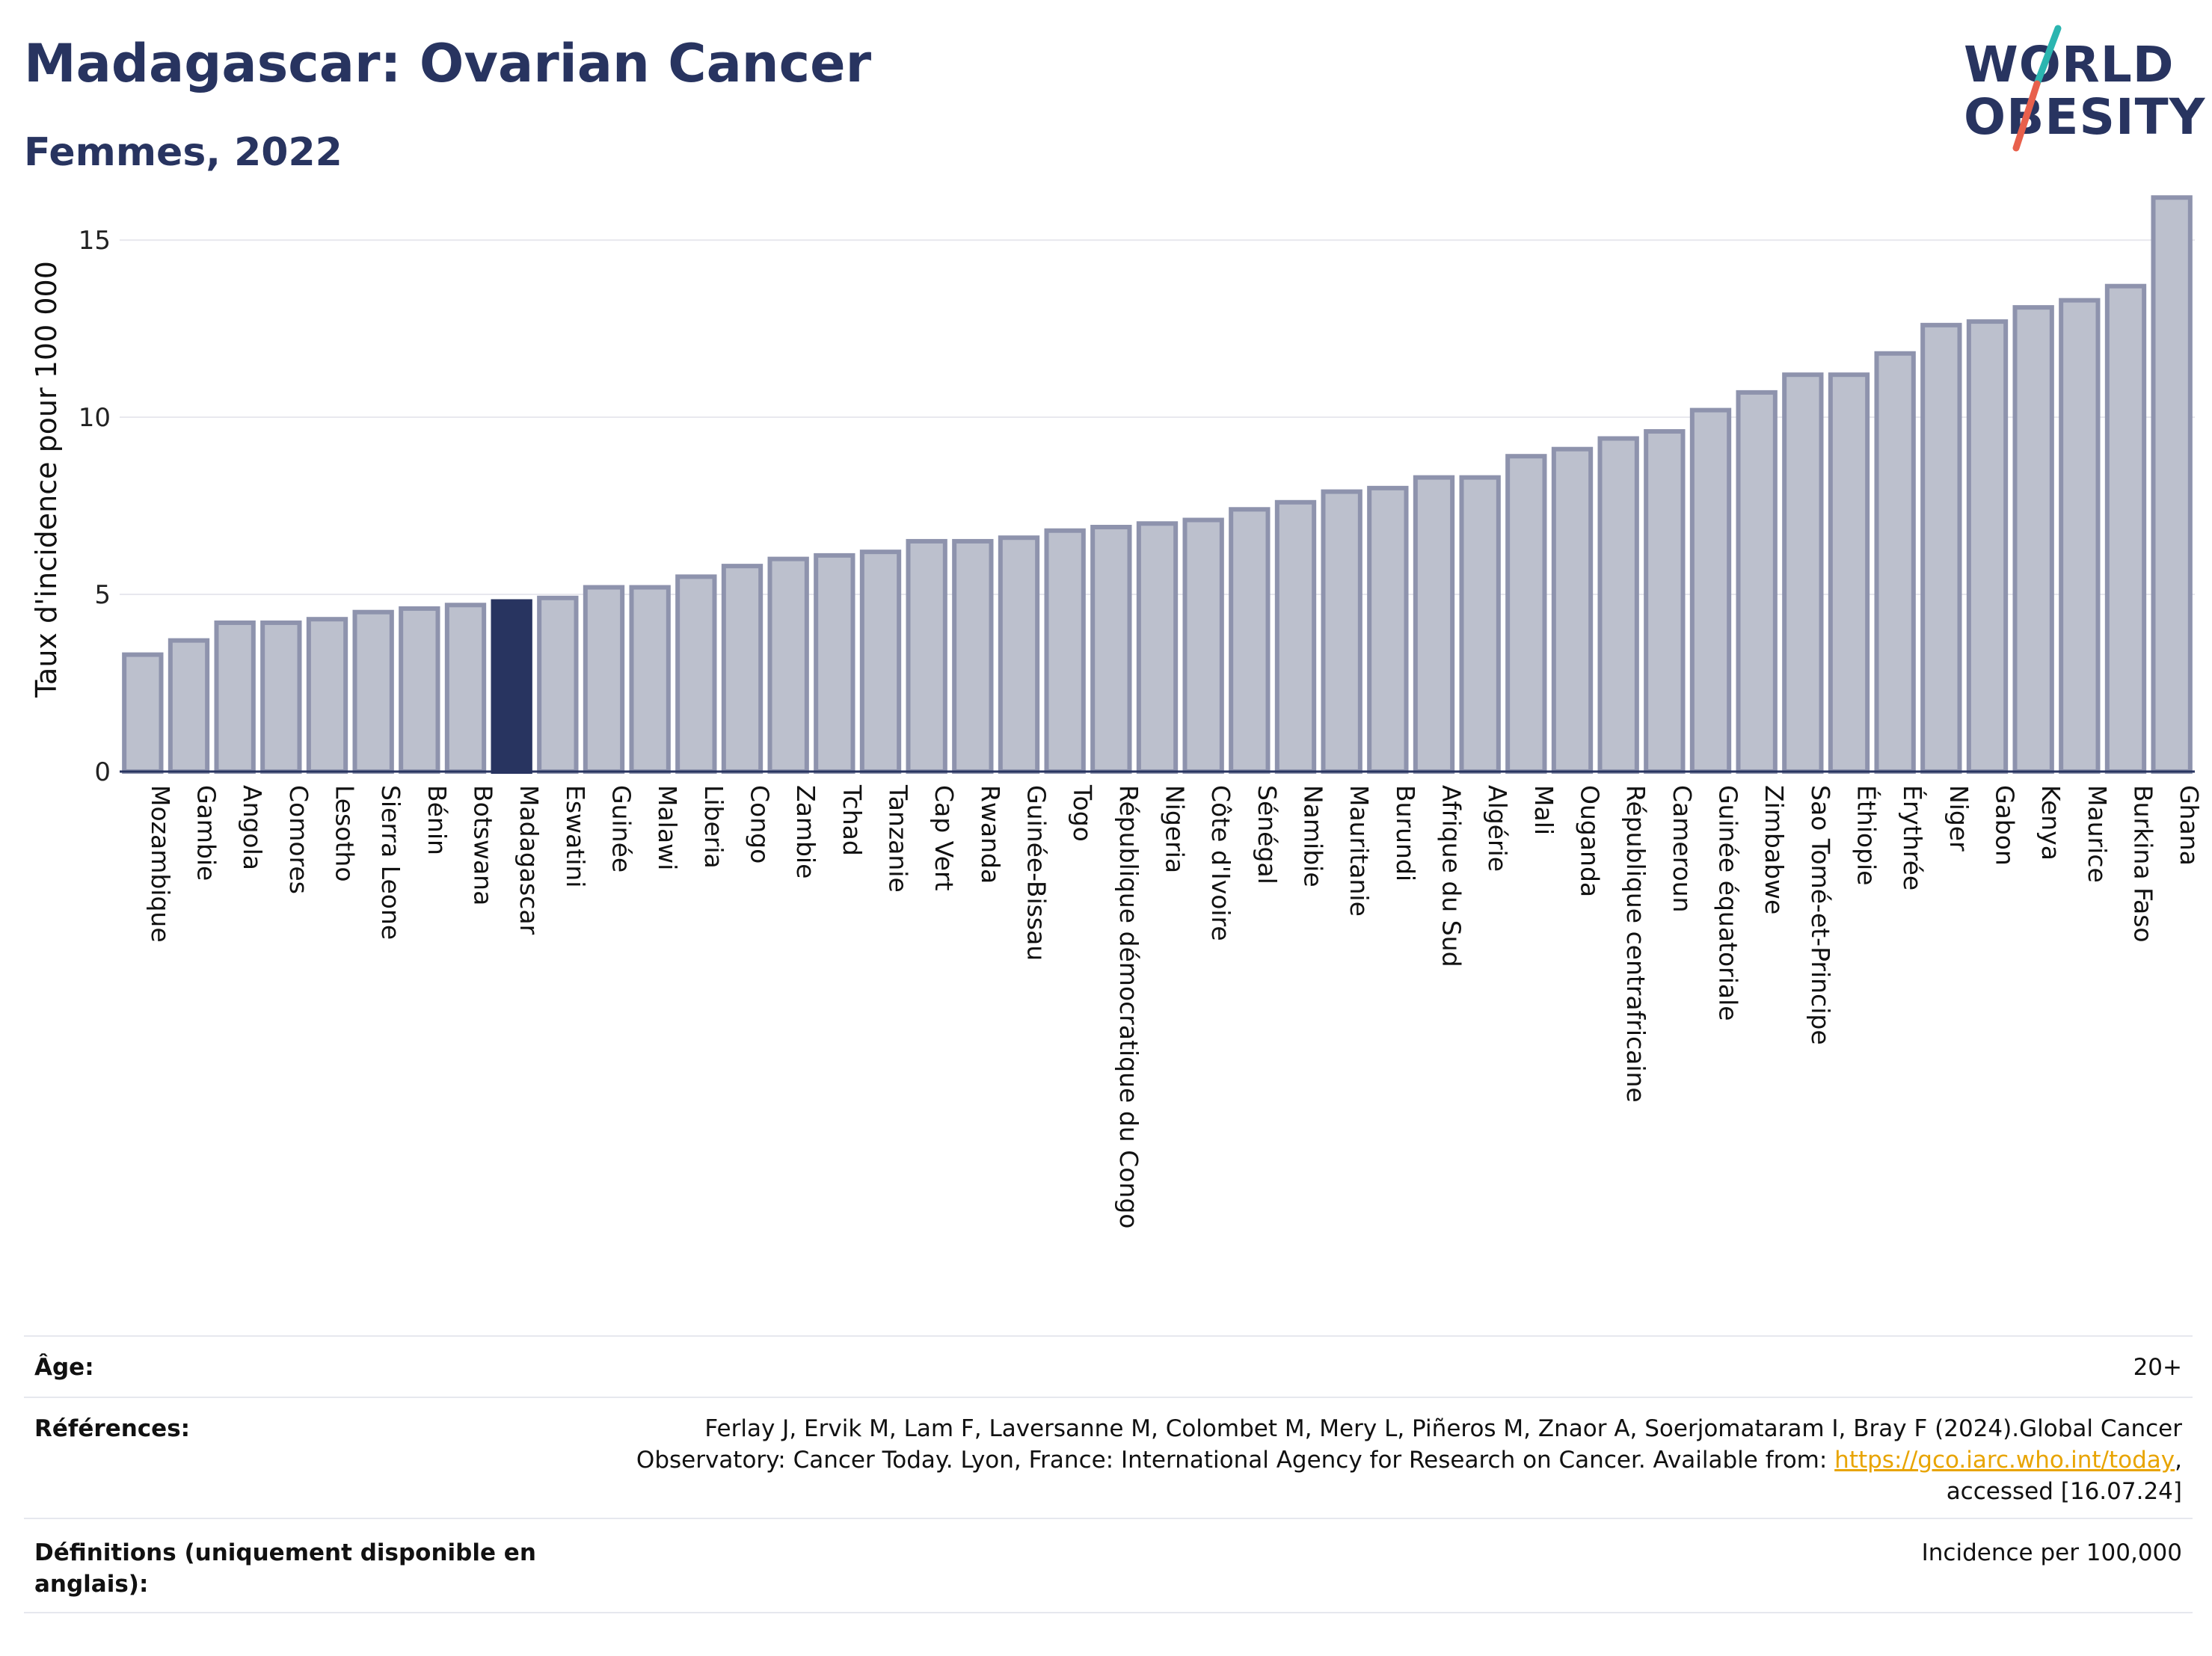 The width and height of the screenshot is (2212, 1656). I want to click on bar-niger, so click(1941, 548).